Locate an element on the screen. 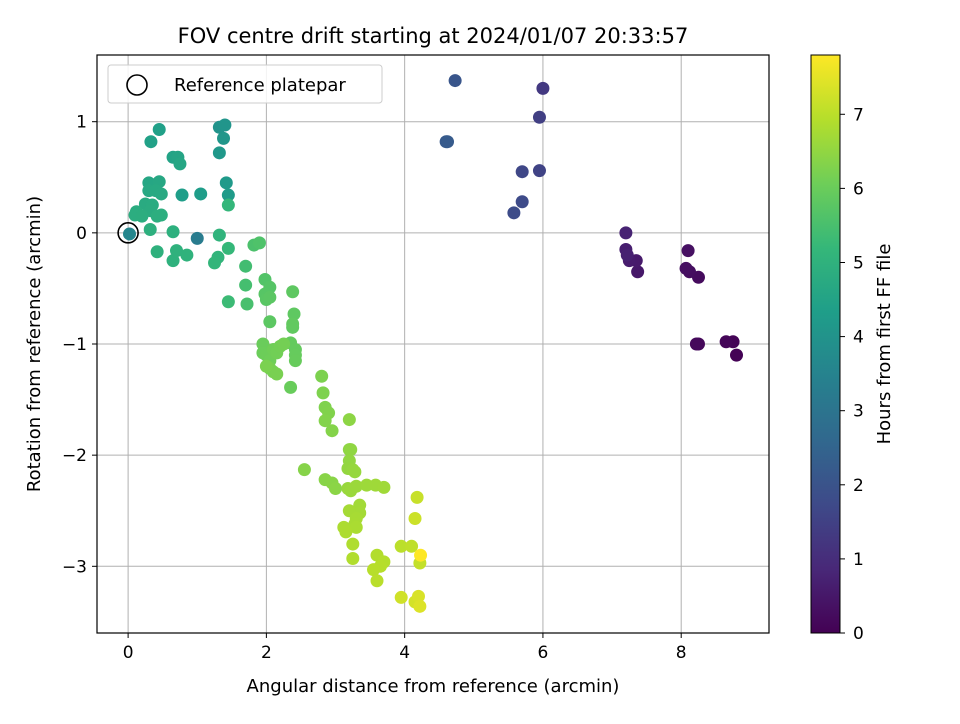 The height and width of the screenshot is (724, 960). x-tick-label: 2 is located at coordinates (266, 653).